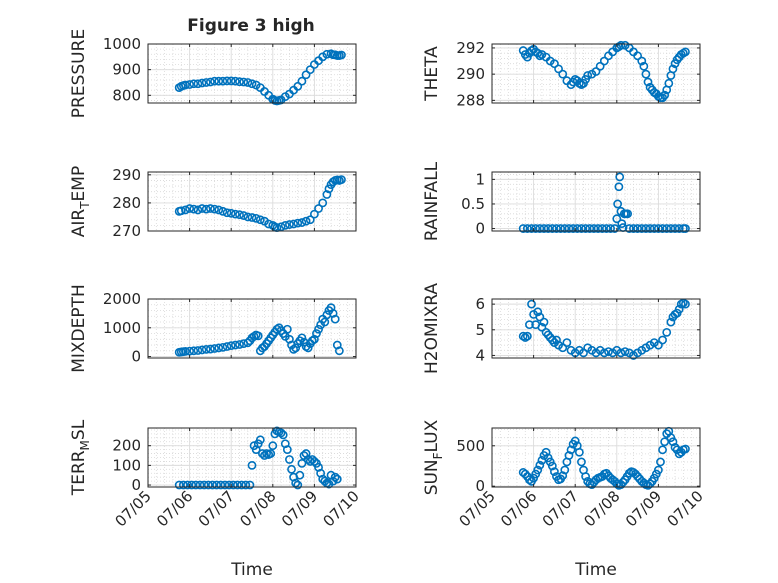  What do you see at coordinates (126, 203) in the screenshot?
I see `y-tick-label: 280` at bounding box center [126, 203].